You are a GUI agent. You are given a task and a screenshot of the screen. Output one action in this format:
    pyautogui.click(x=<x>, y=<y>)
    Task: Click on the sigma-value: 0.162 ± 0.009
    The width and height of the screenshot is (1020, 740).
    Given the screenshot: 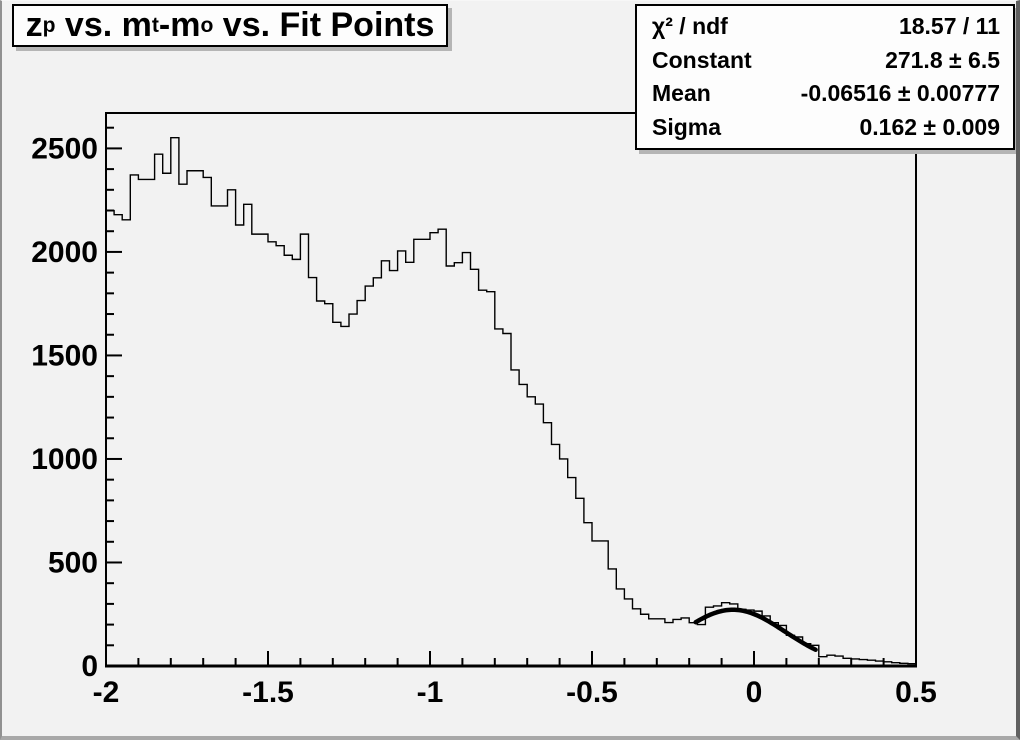 What is the action you would take?
    pyautogui.click(x=929, y=126)
    